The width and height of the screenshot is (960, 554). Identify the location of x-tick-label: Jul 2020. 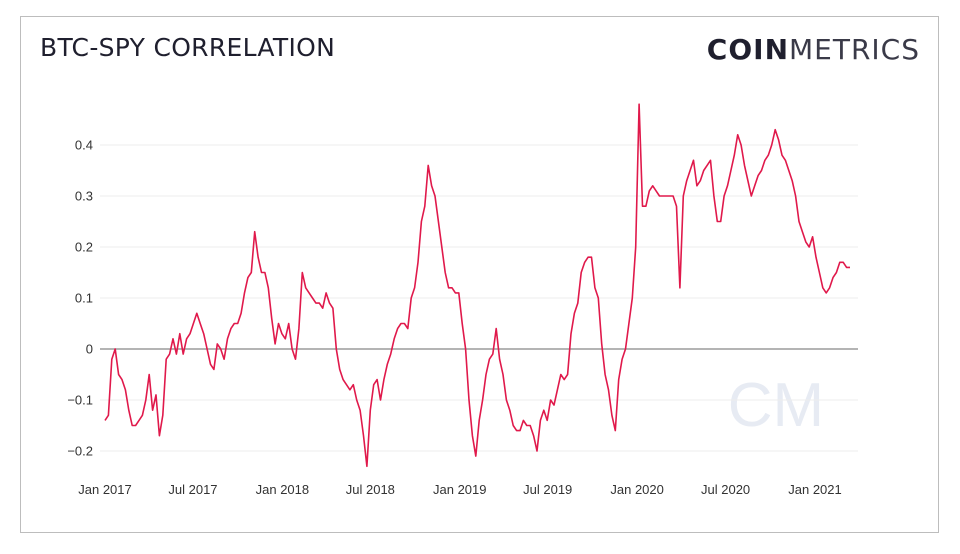
(725, 489).